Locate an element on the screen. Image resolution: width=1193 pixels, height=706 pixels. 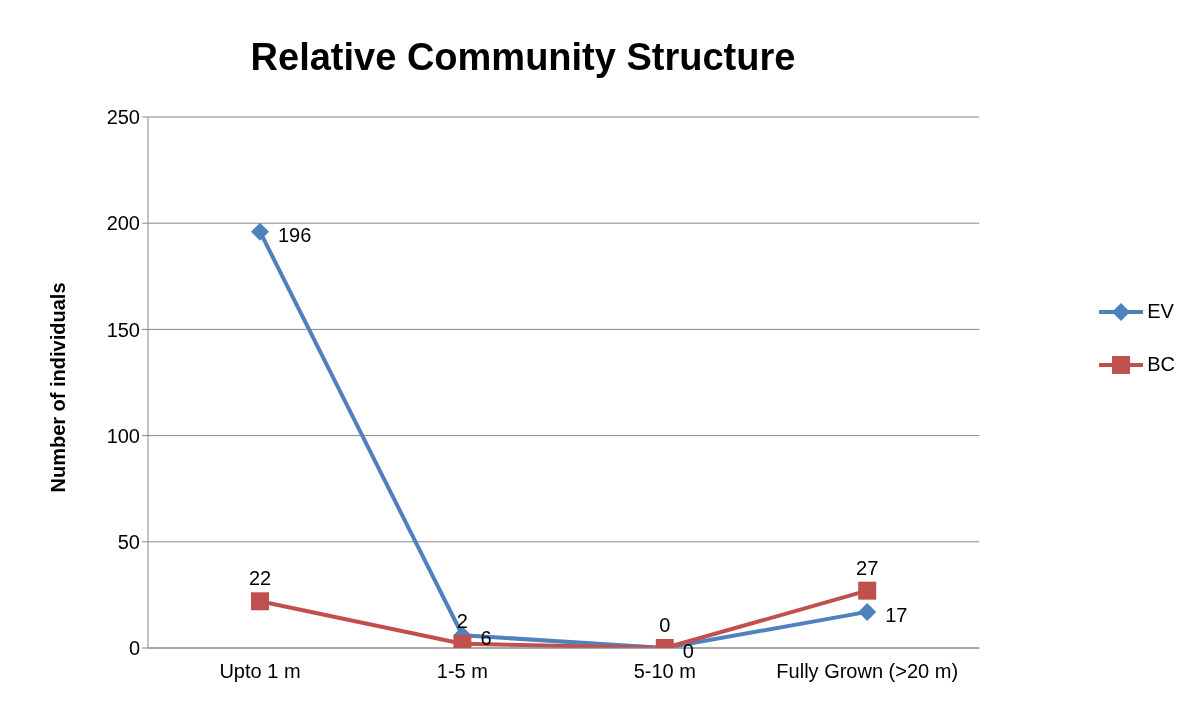
data-label: 27 is located at coordinates (867, 567).